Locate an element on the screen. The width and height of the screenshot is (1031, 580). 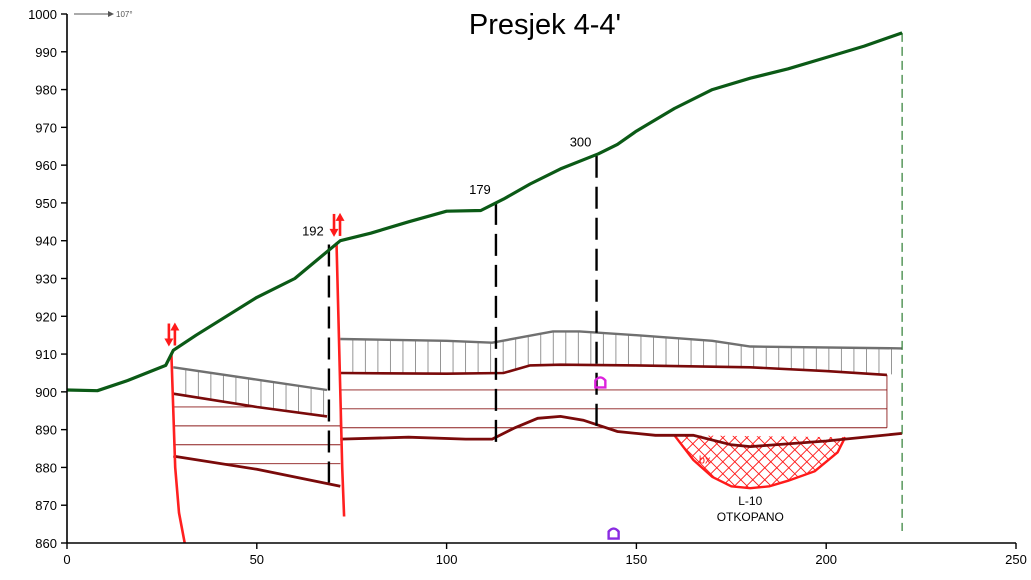
mined-out-outline is located at coordinates (760, 462).